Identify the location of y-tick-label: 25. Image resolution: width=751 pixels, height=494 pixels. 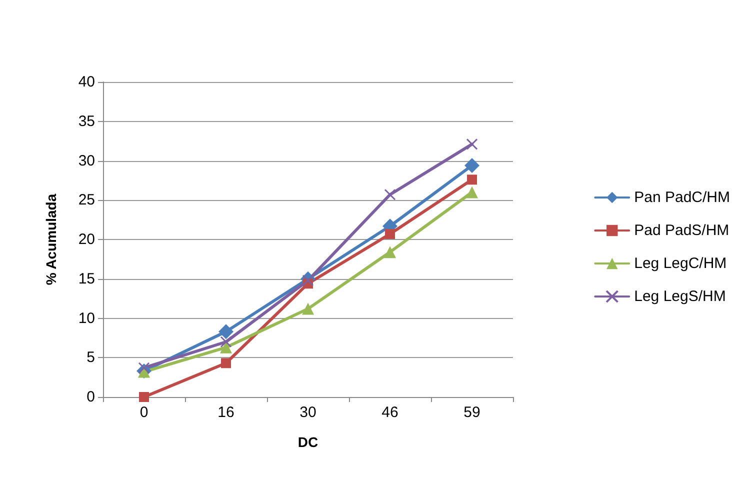
(86, 200).